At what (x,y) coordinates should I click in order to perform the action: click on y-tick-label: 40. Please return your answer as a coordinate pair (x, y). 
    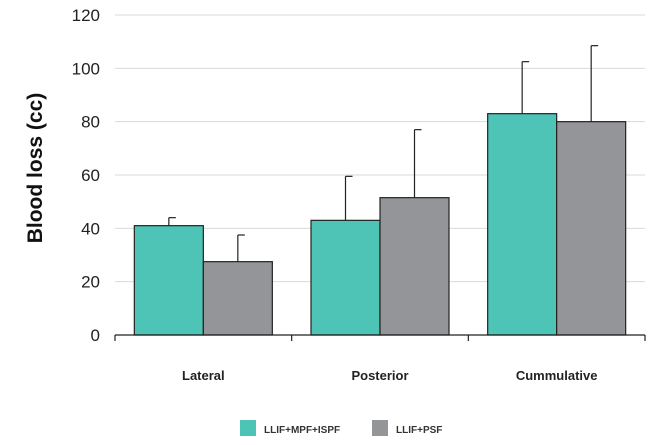
    Looking at the image, I should click on (90, 228).